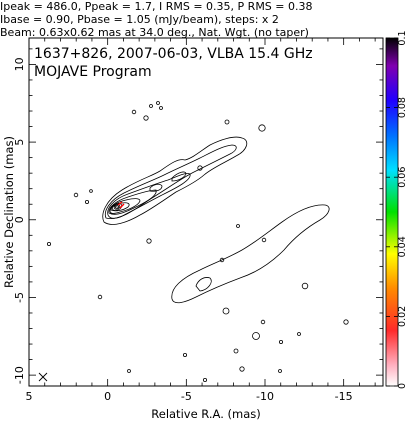 The width and height of the screenshot is (409, 424). I want to click on x-tick-label: -5, so click(186, 396).